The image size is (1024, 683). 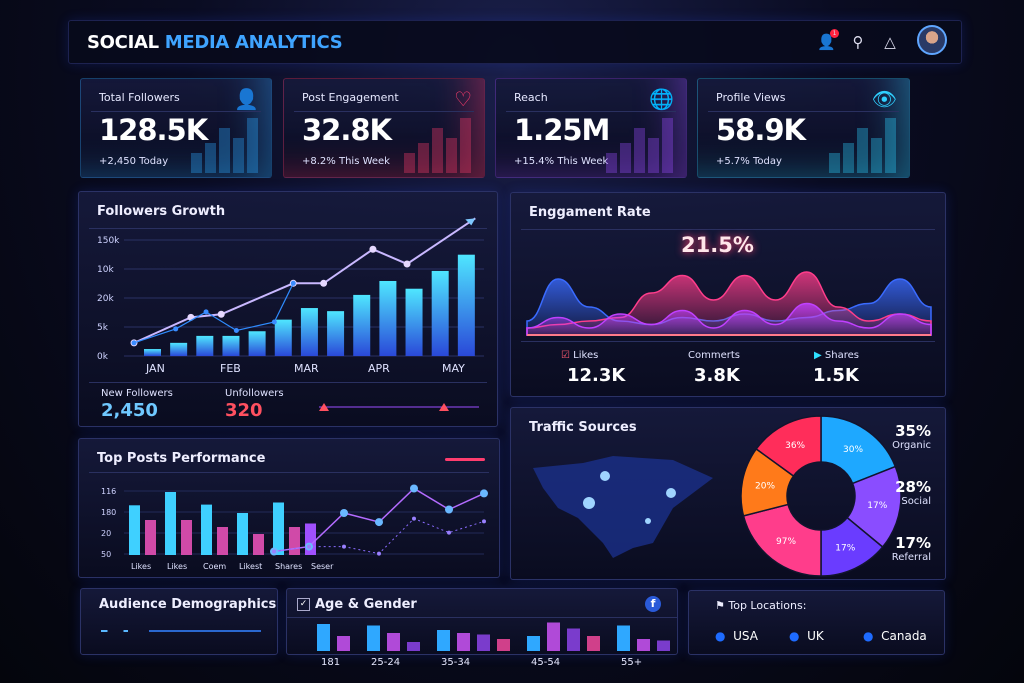 What do you see at coordinates (306, 368) in the screenshot?
I see `x-tick-label: MAR` at bounding box center [306, 368].